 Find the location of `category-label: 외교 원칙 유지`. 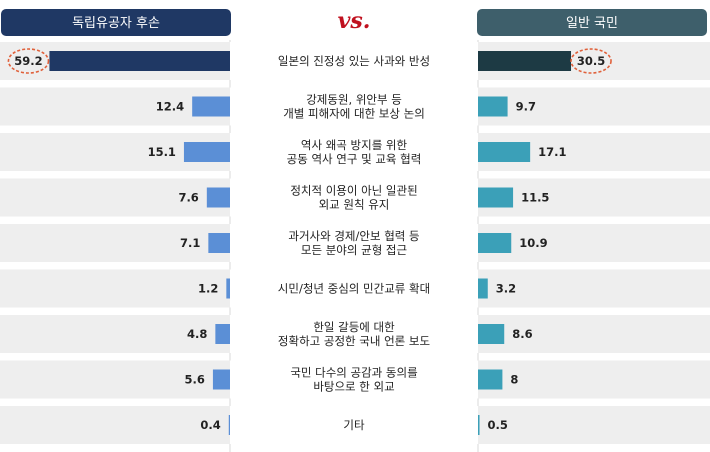

category-label: 외교 원칙 유지 is located at coordinates (354, 205).